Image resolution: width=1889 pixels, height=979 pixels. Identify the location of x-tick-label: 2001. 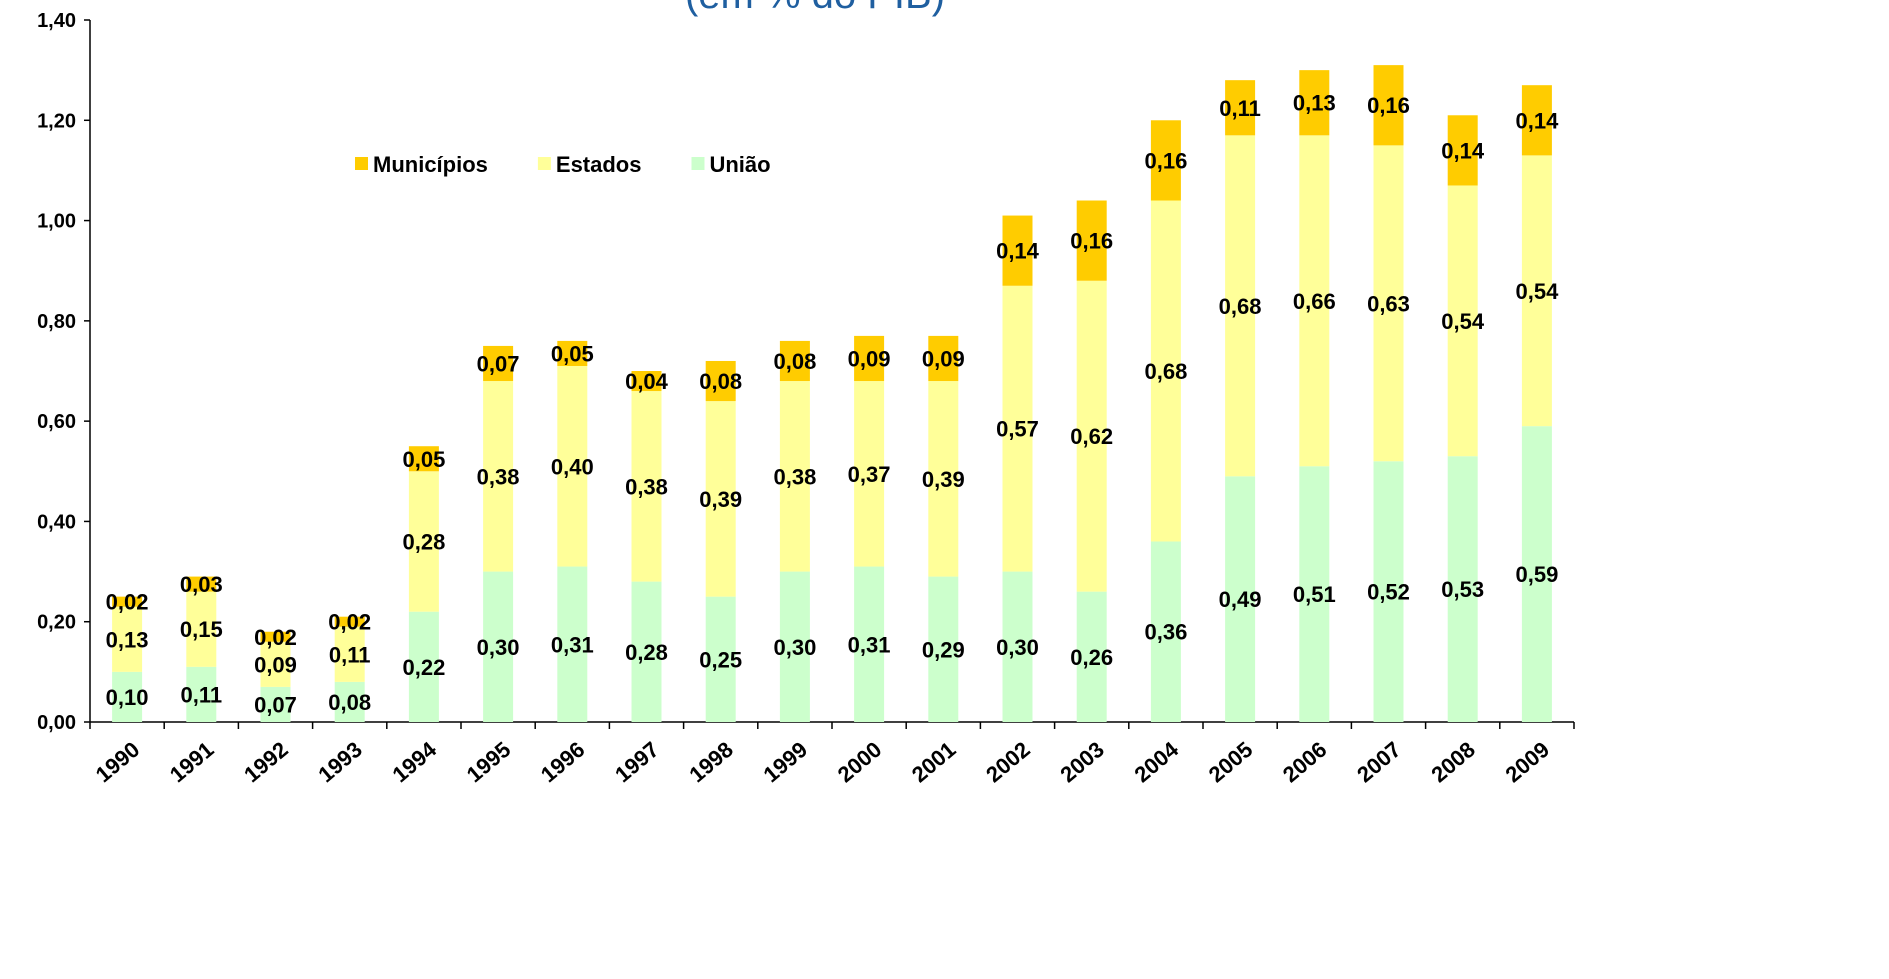
(934, 762).